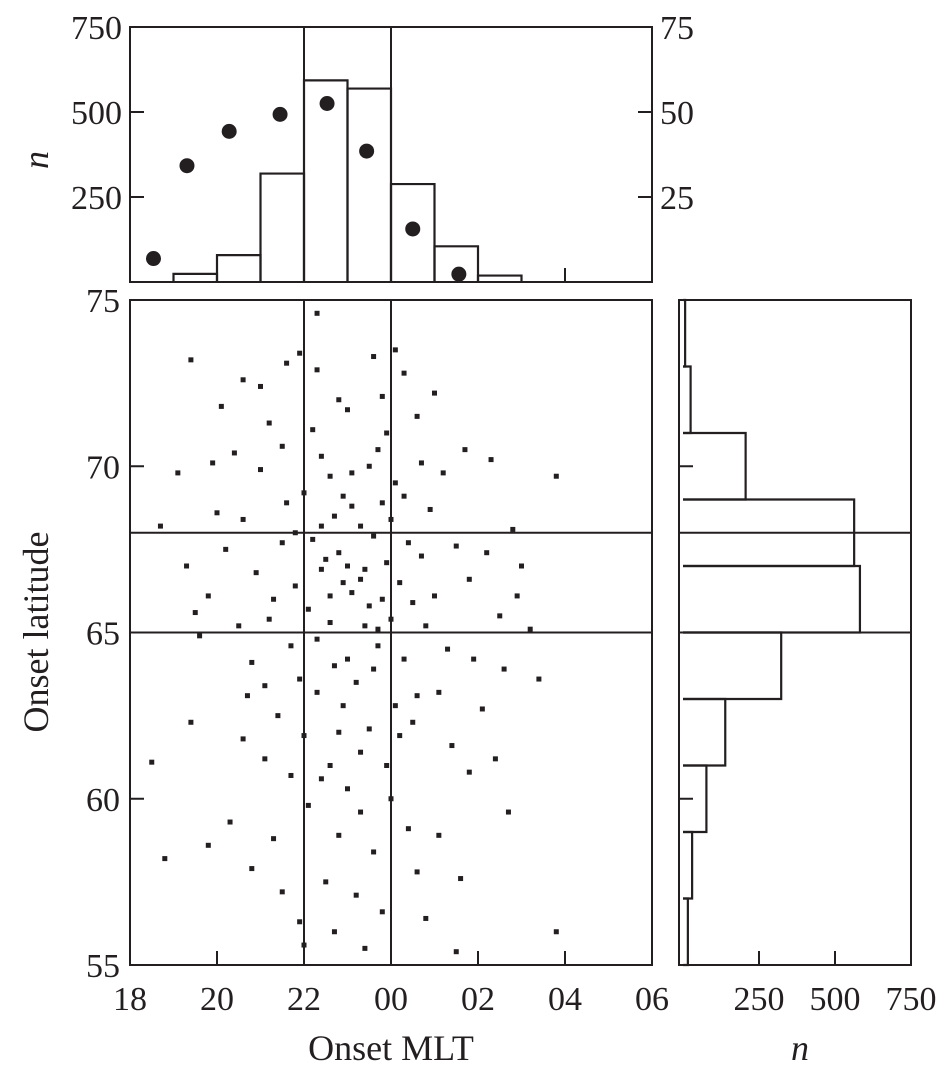 The height and width of the screenshot is (1077, 946). I want to click on scatter-y-axis-label: Onset latitude, so click(36, 632).